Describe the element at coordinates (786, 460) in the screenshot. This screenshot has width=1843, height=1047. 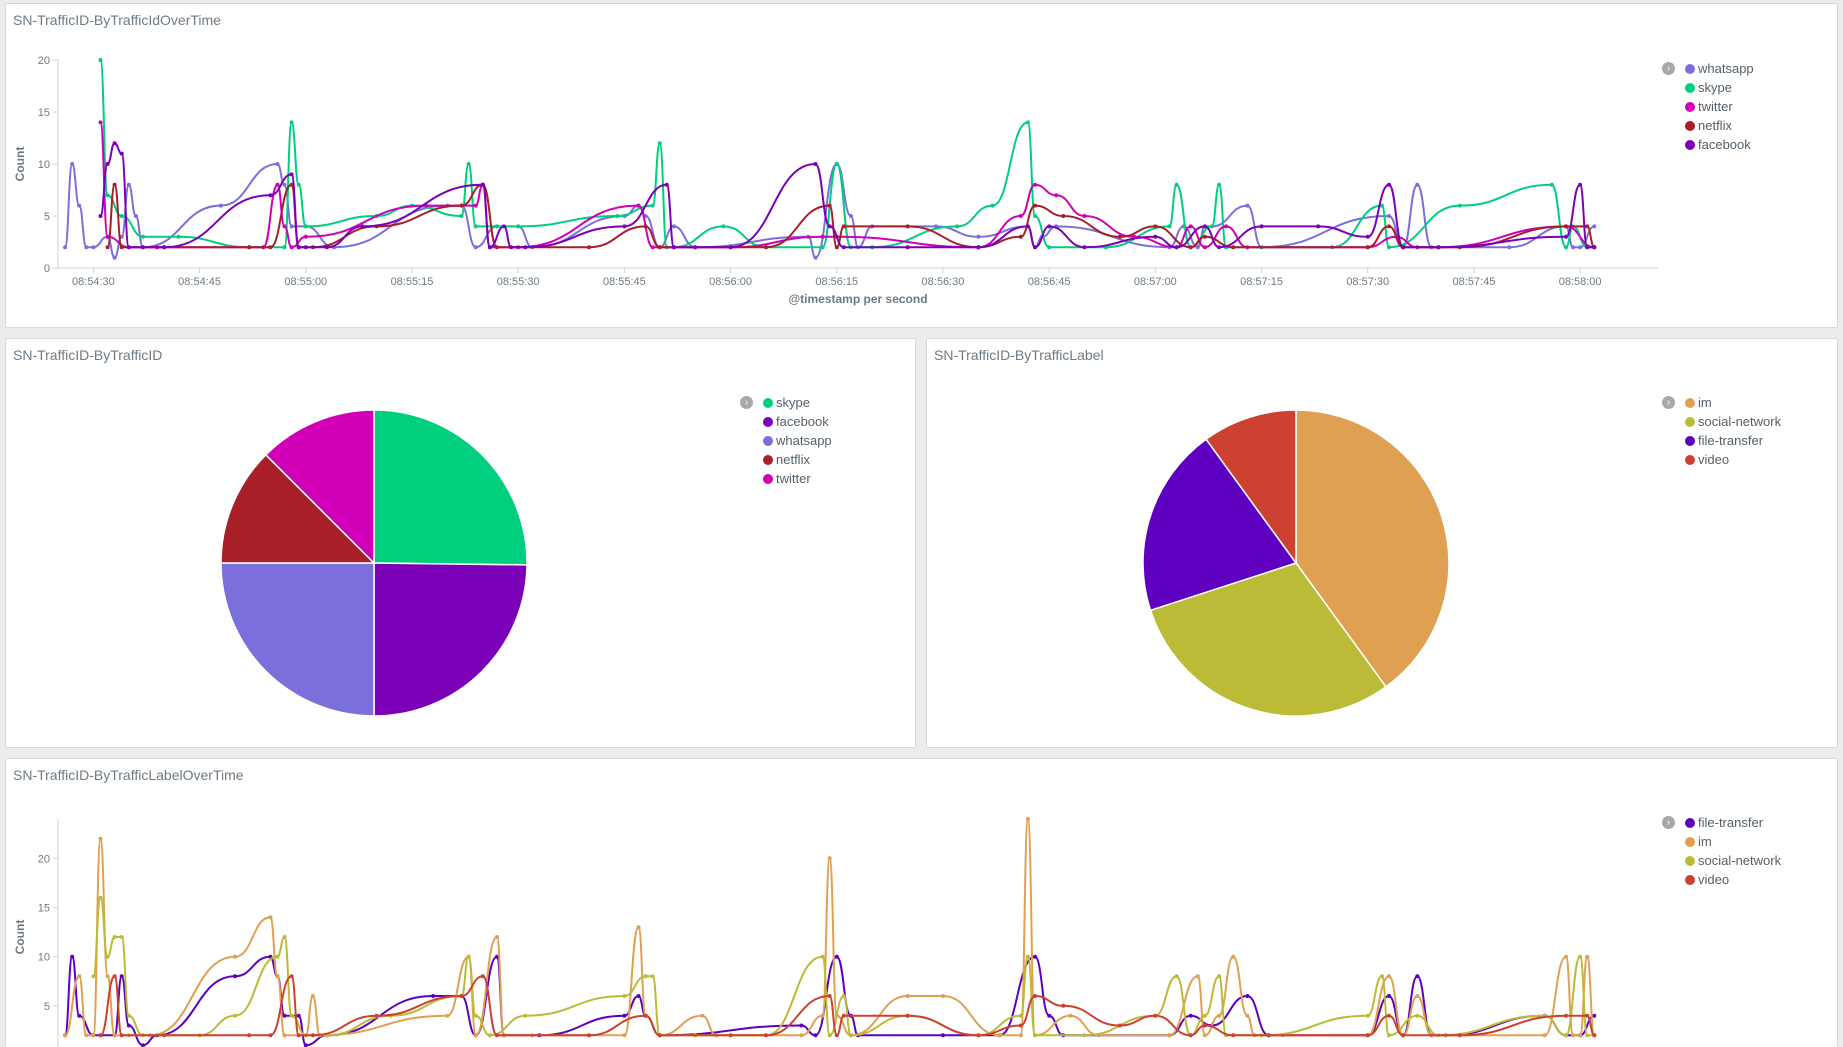
I see `legend-item-netflix: netflix` at that location.